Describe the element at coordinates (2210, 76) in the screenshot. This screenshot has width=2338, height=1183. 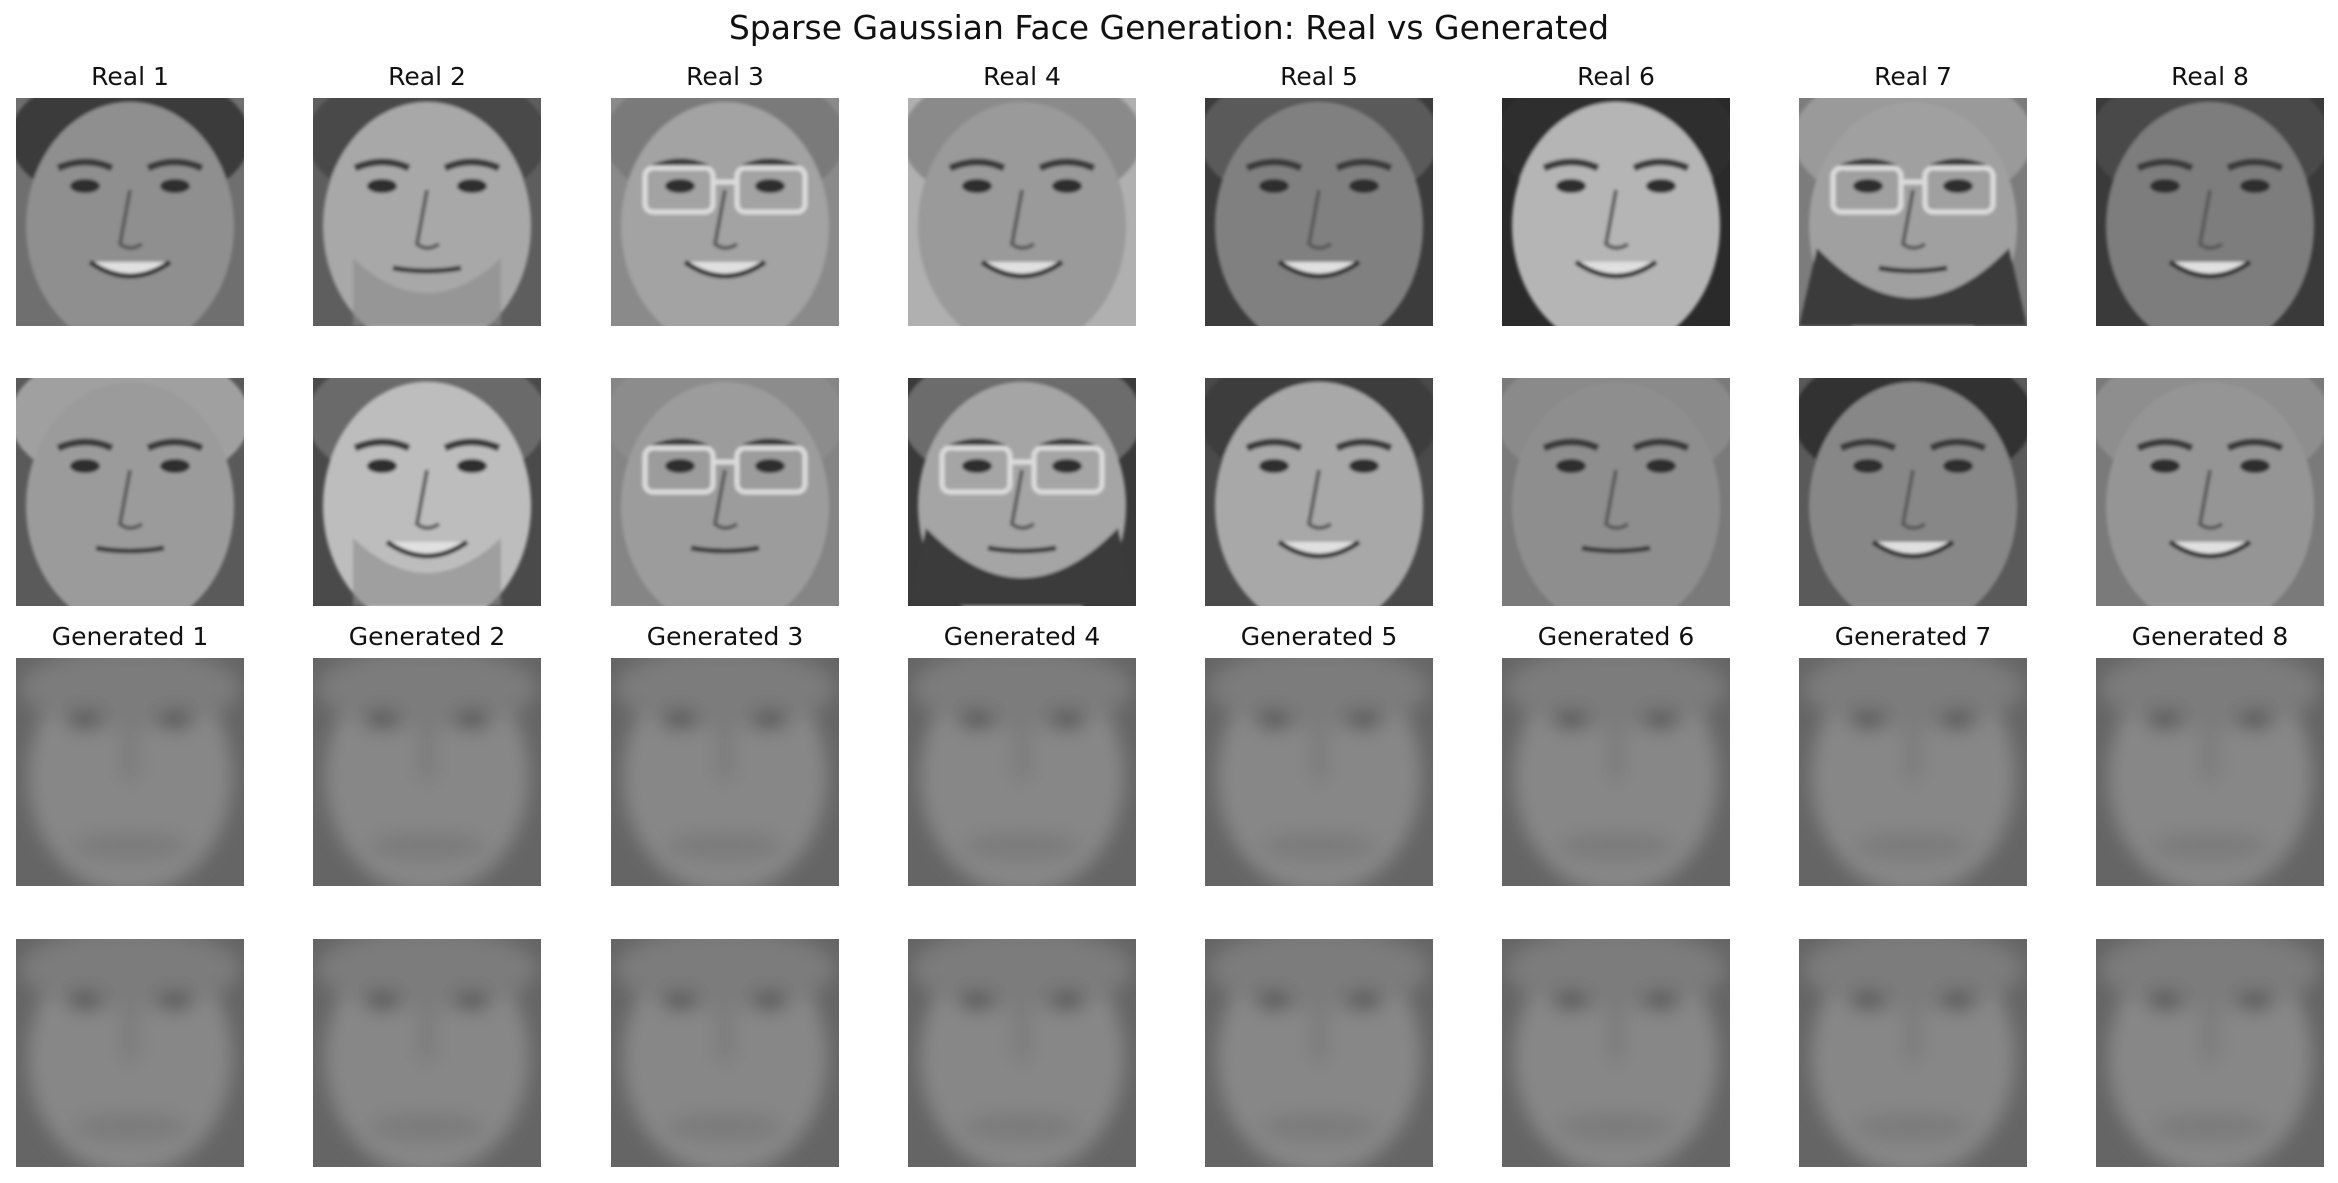
I see `real-panel-title: Real 8` at that location.